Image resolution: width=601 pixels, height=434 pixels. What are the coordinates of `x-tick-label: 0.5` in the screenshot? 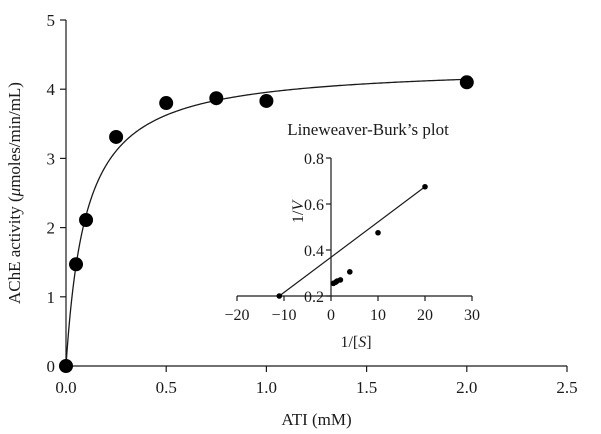 It's located at (166, 387).